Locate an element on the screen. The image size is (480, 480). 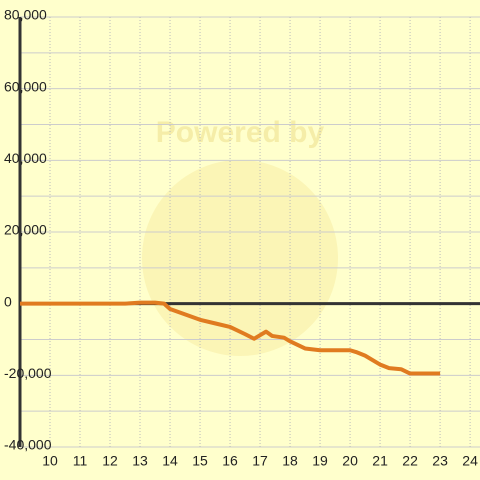
y-tick-label: 20,000 is located at coordinates (25, 230).